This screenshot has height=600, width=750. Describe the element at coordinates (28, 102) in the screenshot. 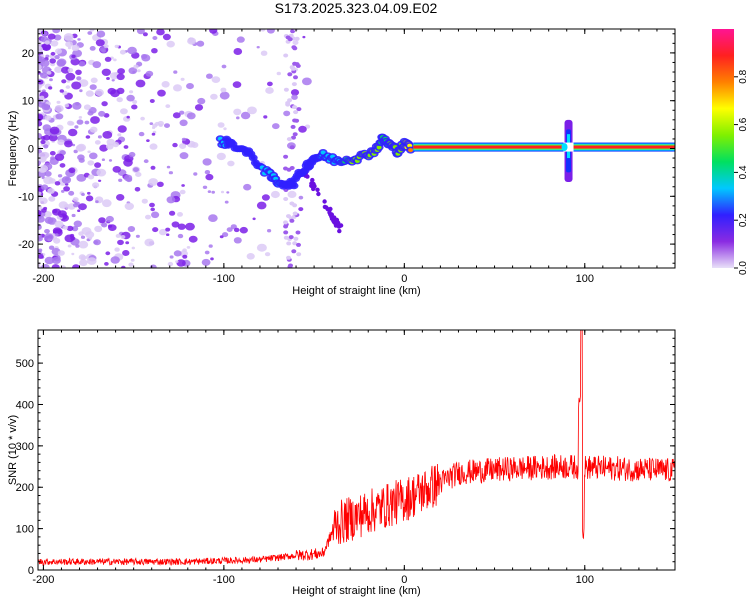

I see `y-tick-label: 10` at that location.